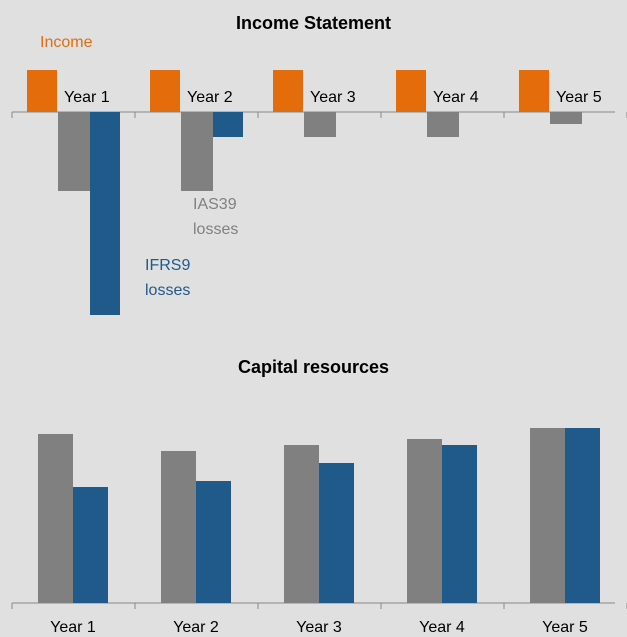 The height and width of the screenshot is (637, 627). What do you see at coordinates (66, 42) in the screenshot?
I see `series-label: Income` at bounding box center [66, 42].